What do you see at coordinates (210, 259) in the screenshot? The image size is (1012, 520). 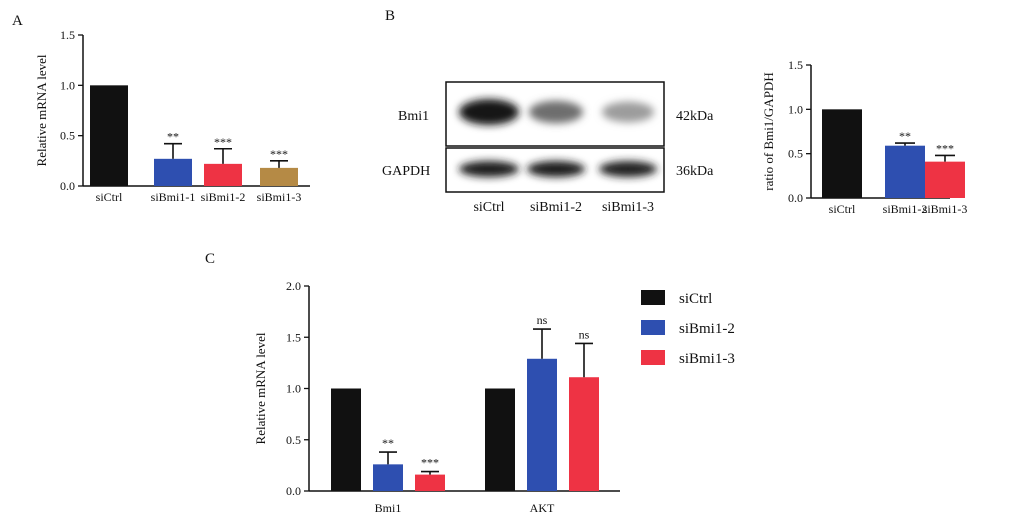 I see `panel-letter-c: C` at bounding box center [210, 259].